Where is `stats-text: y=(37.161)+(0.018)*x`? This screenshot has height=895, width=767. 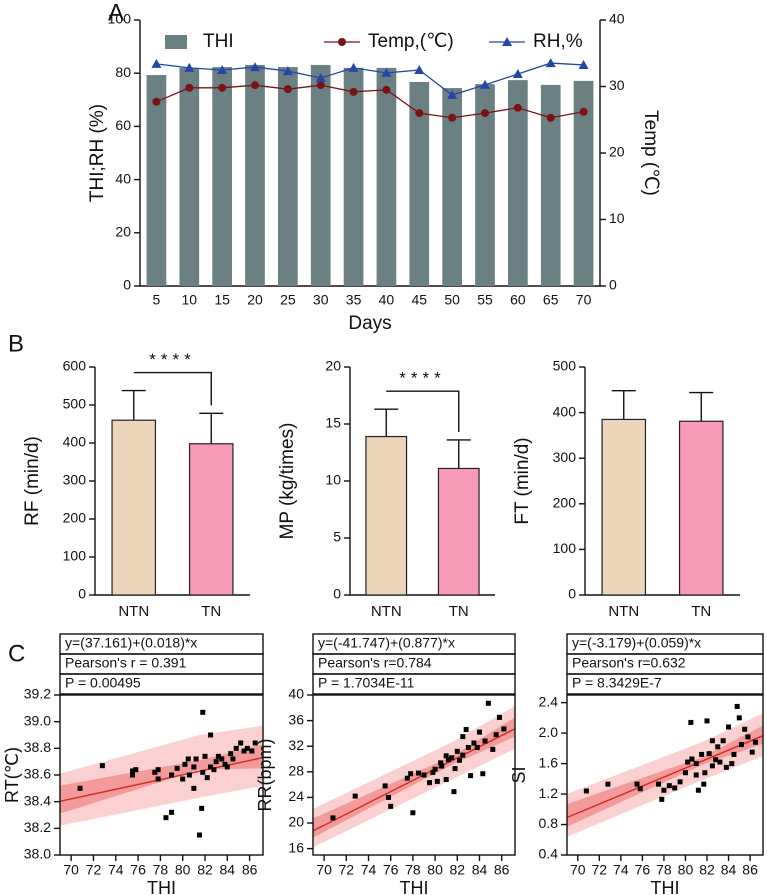 stats-text: y=(37.161)+(0.018)*x is located at coordinates (131, 643).